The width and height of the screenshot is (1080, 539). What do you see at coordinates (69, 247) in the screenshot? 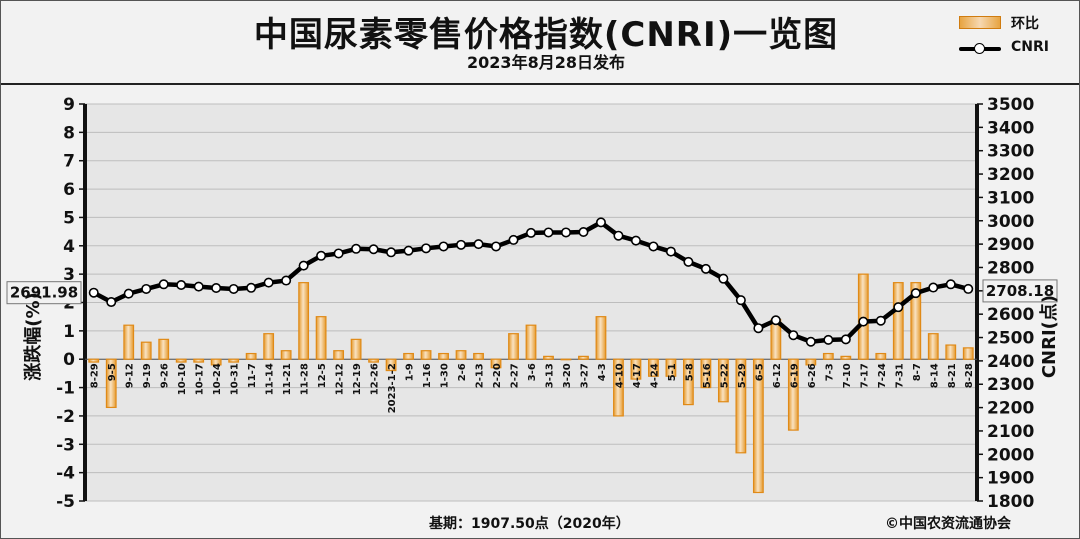
I see `left-tick-label: 4` at bounding box center [69, 247].